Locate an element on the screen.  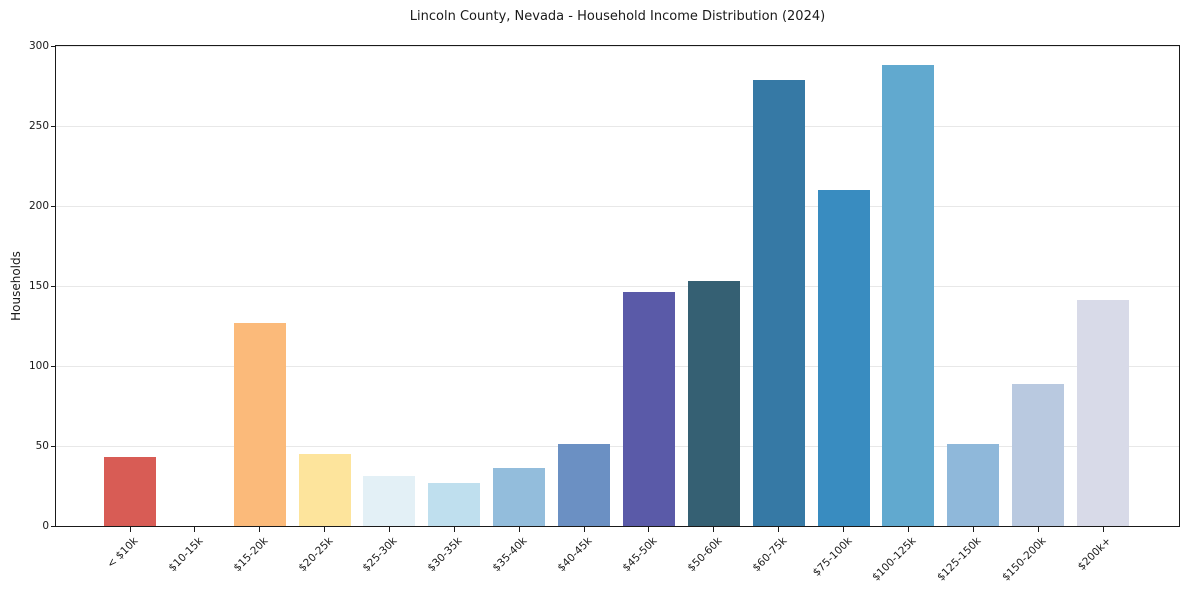
bar-45-50k is located at coordinates (648, 409).